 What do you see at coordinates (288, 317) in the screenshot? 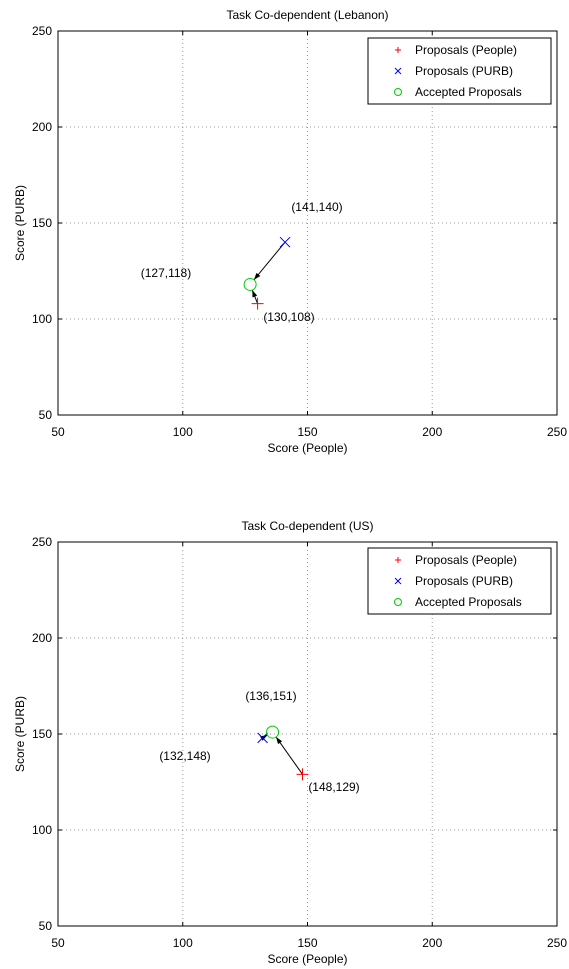
I see `point-annotation: (130,108)` at bounding box center [288, 317].